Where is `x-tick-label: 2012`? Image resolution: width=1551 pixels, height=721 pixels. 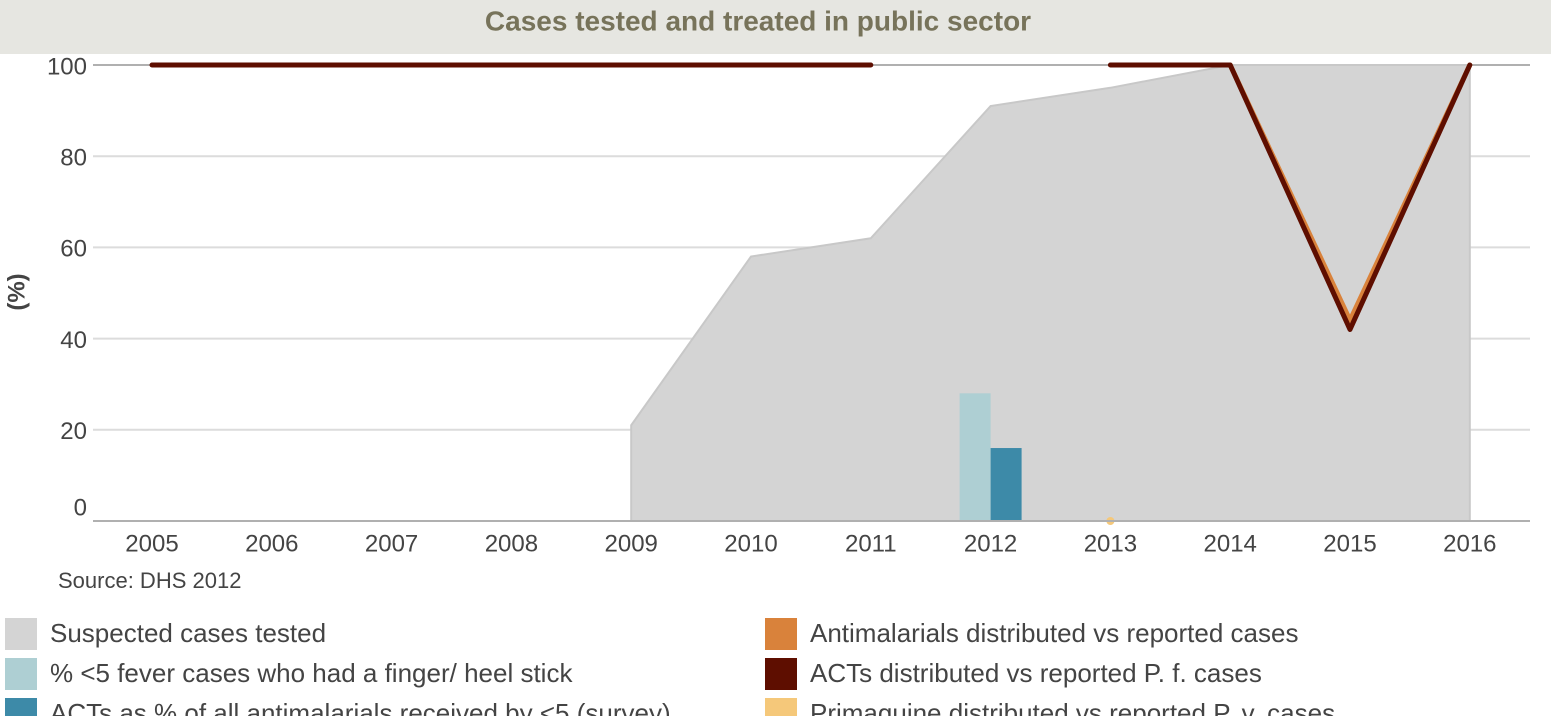
x-tick-label: 2012 is located at coordinates (990, 543).